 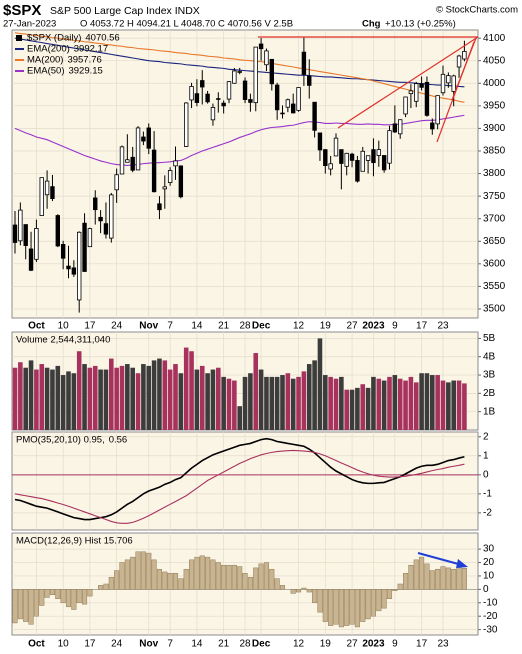 What do you see at coordinates (489, 375) in the screenshot?
I see `y-tick-label: 3B` at bounding box center [489, 375].